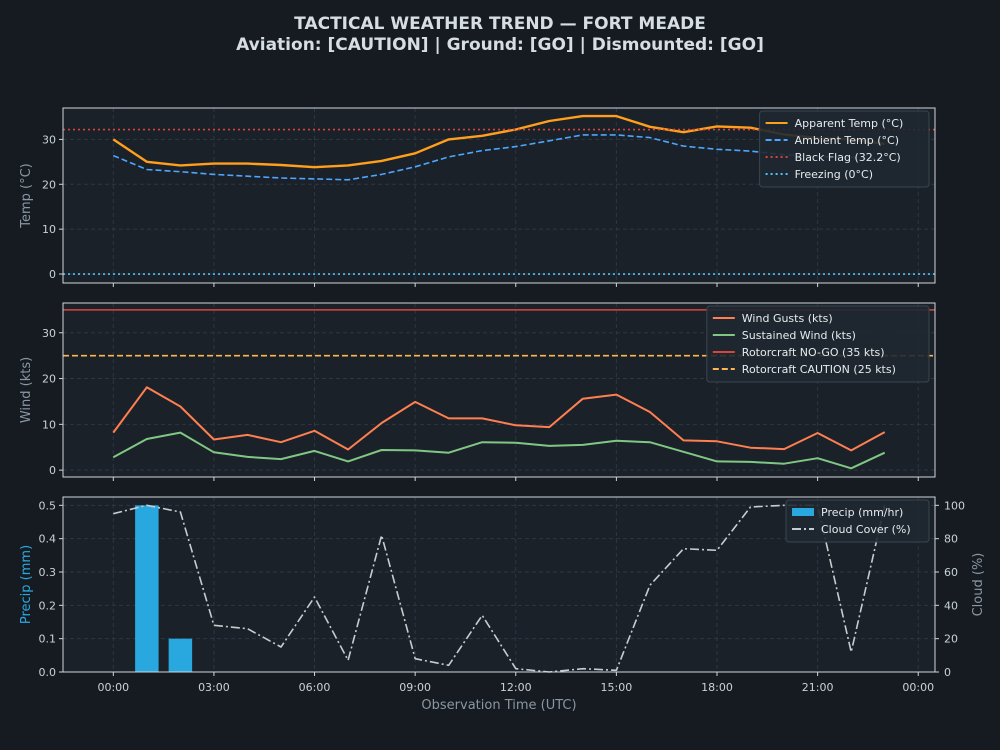 Image resolution: width=1000 pixels, height=750 pixels. Describe the element at coordinates (951, 605) in the screenshot. I see `y-right-tick-label: 40` at that location.